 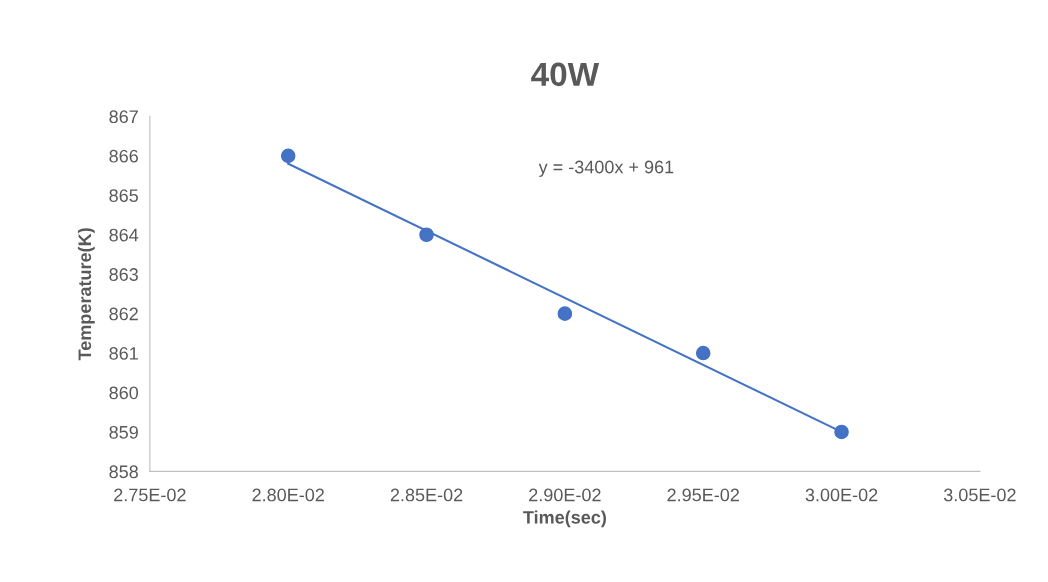 What do you see at coordinates (123, 196) in the screenshot?
I see `y-tick-label: 865` at bounding box center [123, 196].